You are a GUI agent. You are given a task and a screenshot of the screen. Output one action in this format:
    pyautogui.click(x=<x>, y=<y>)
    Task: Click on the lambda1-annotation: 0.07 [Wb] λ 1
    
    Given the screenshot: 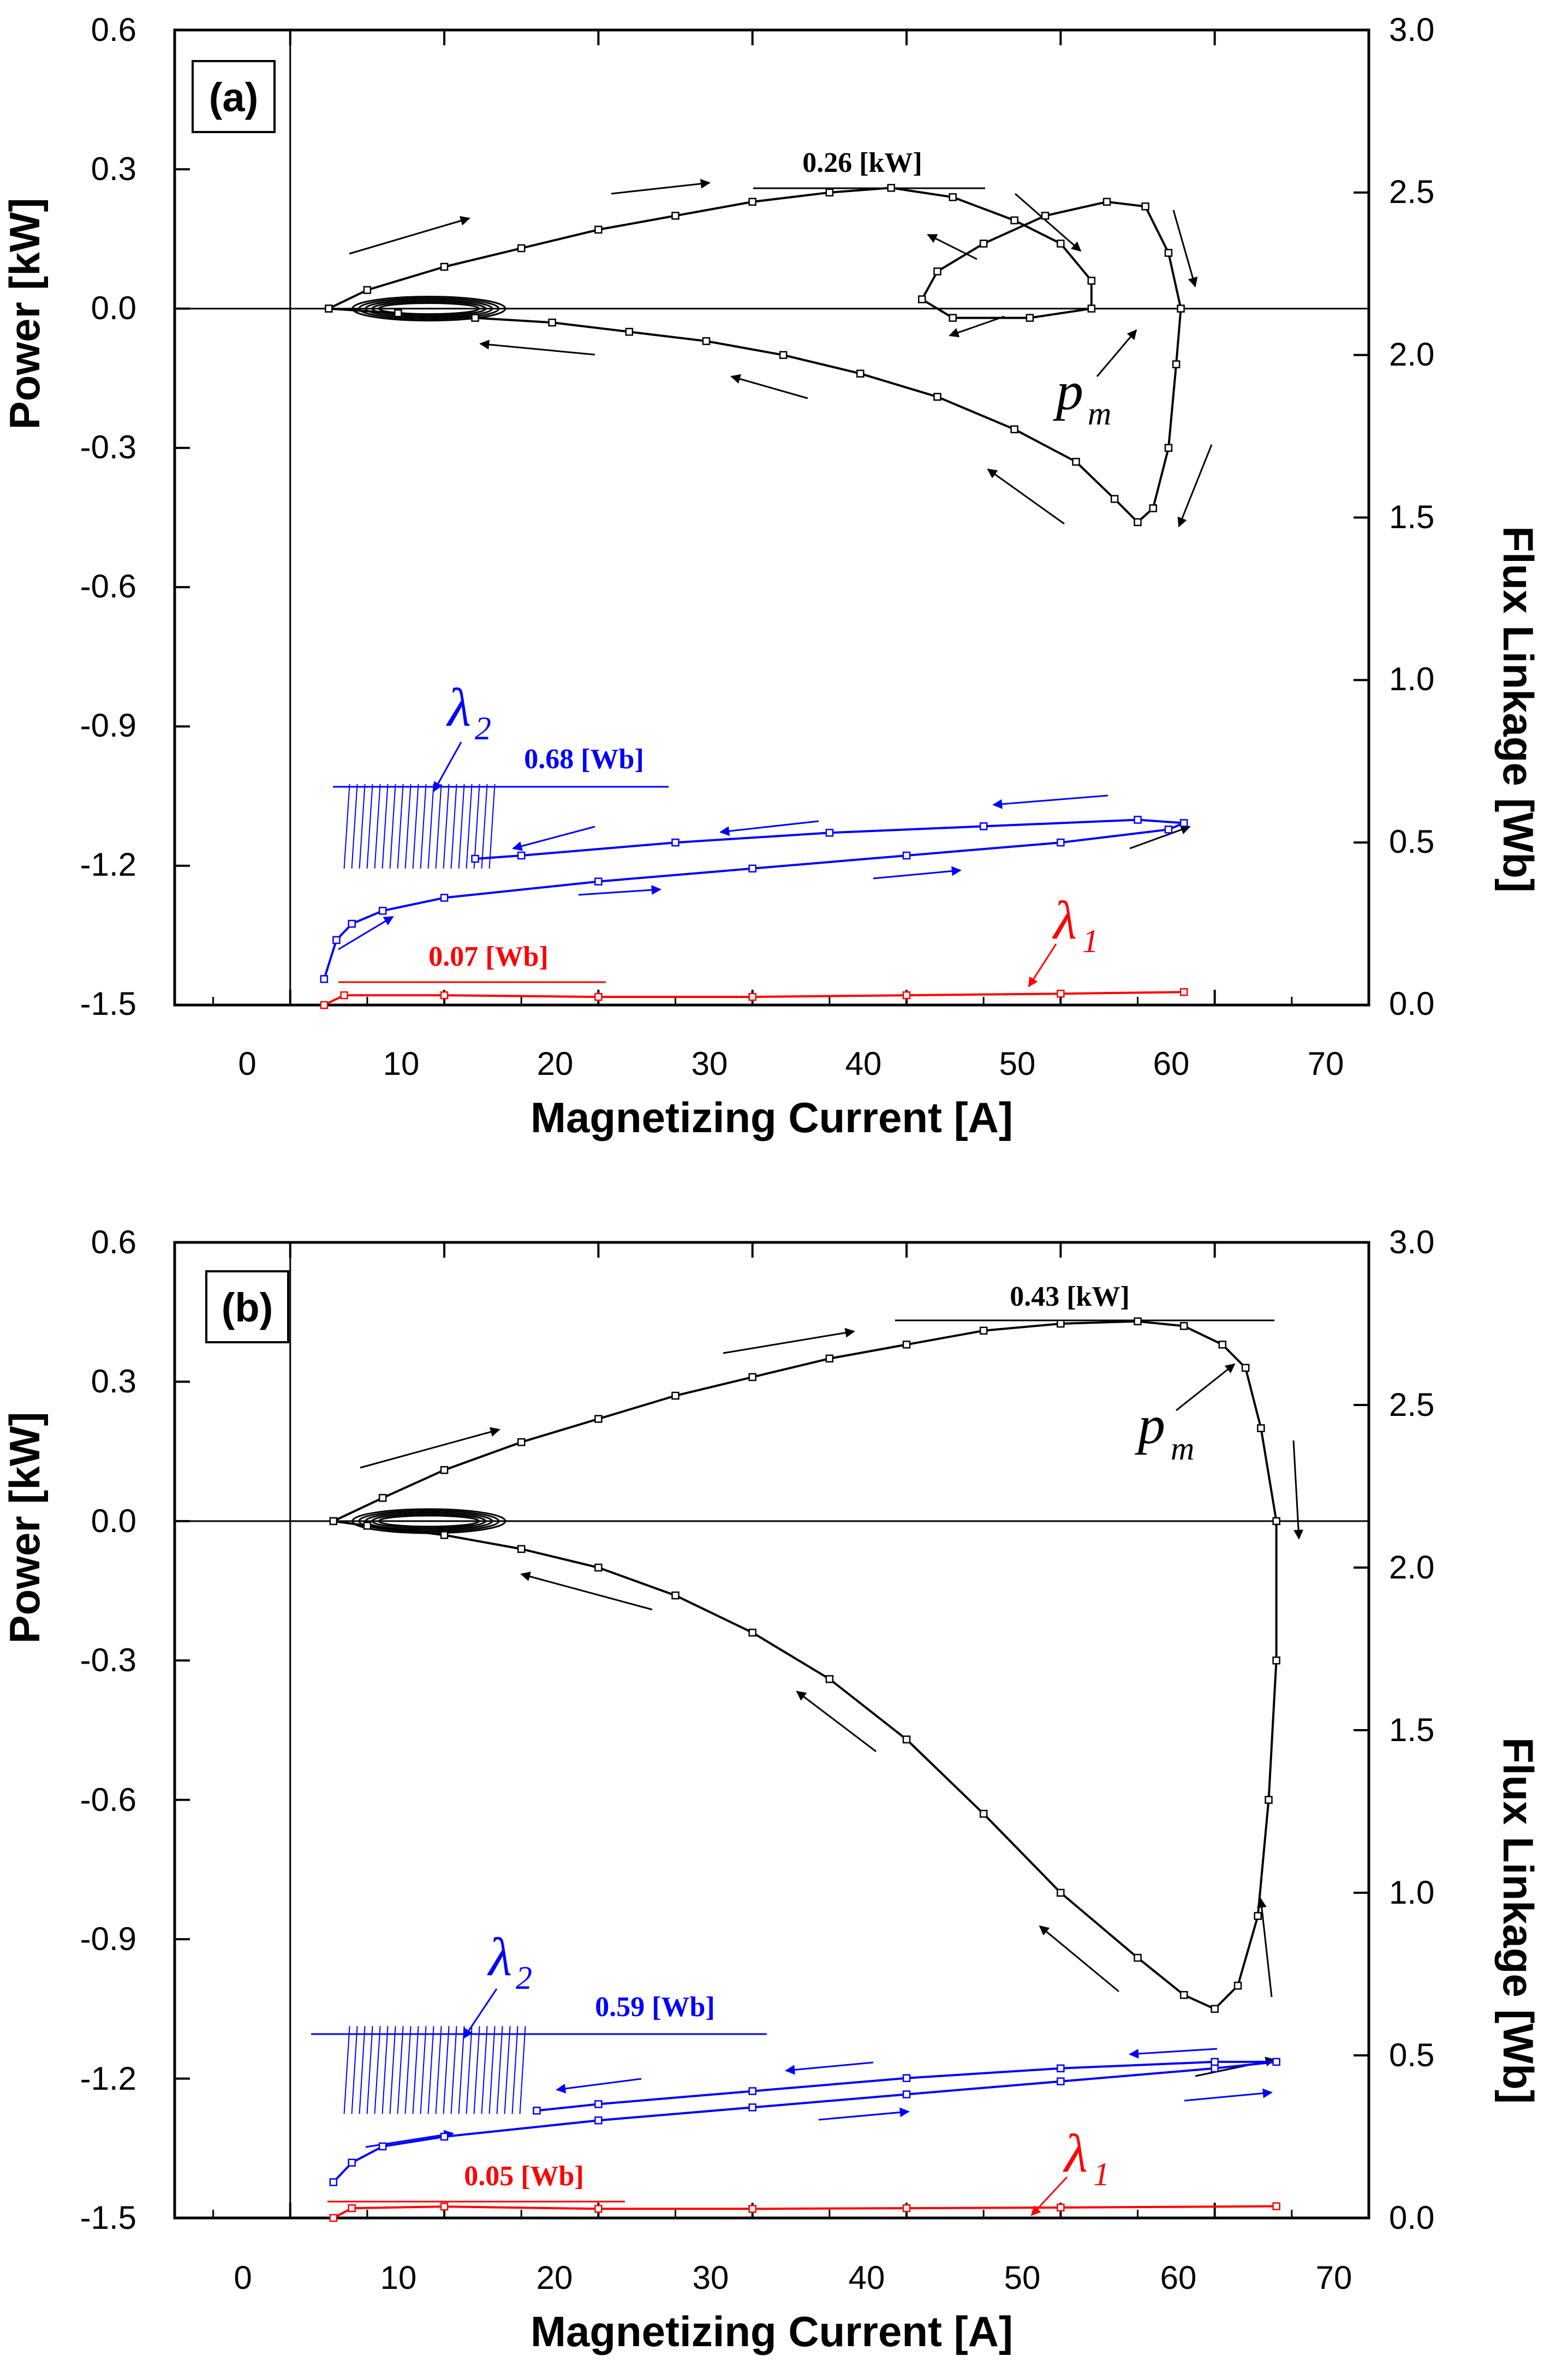 What is the action you would take?
    pyautogui.click(x=719, y=939)
    